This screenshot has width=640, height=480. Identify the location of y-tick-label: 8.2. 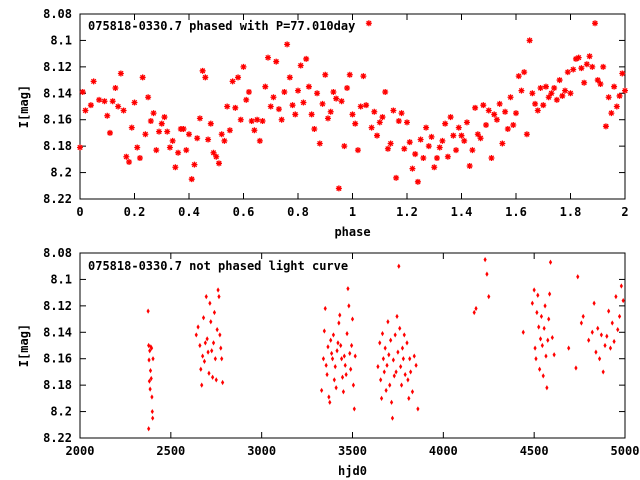
(61, 412).